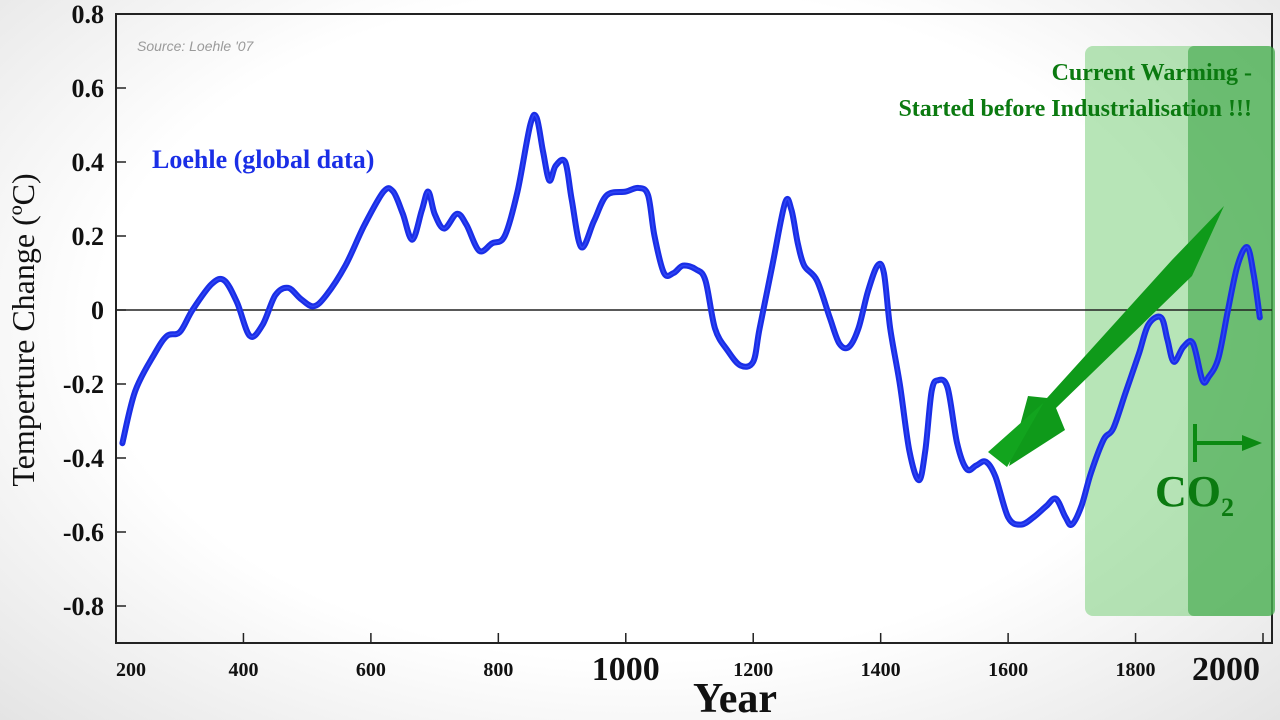 The height and width of the screenshot is (720, 1280). Describe the element at coordinates (371, 670) in the screenshot. I see `x-tick-label: 600` at that location.